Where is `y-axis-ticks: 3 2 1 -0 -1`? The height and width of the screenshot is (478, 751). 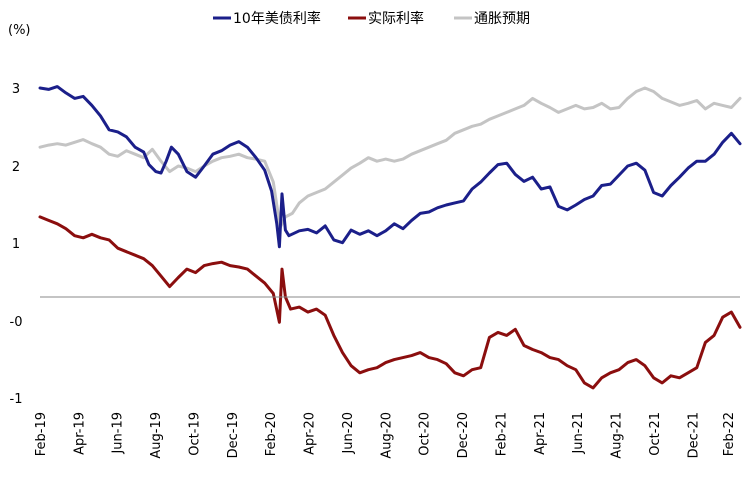 y-axis-ticks: 3 2 1 -0 -1 is located at coordinates (16, 244).